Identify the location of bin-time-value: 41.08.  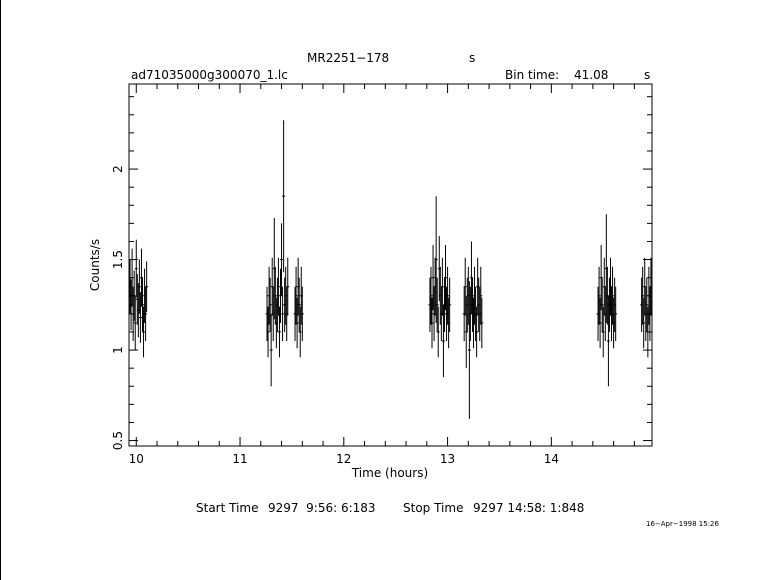
(591, 75).